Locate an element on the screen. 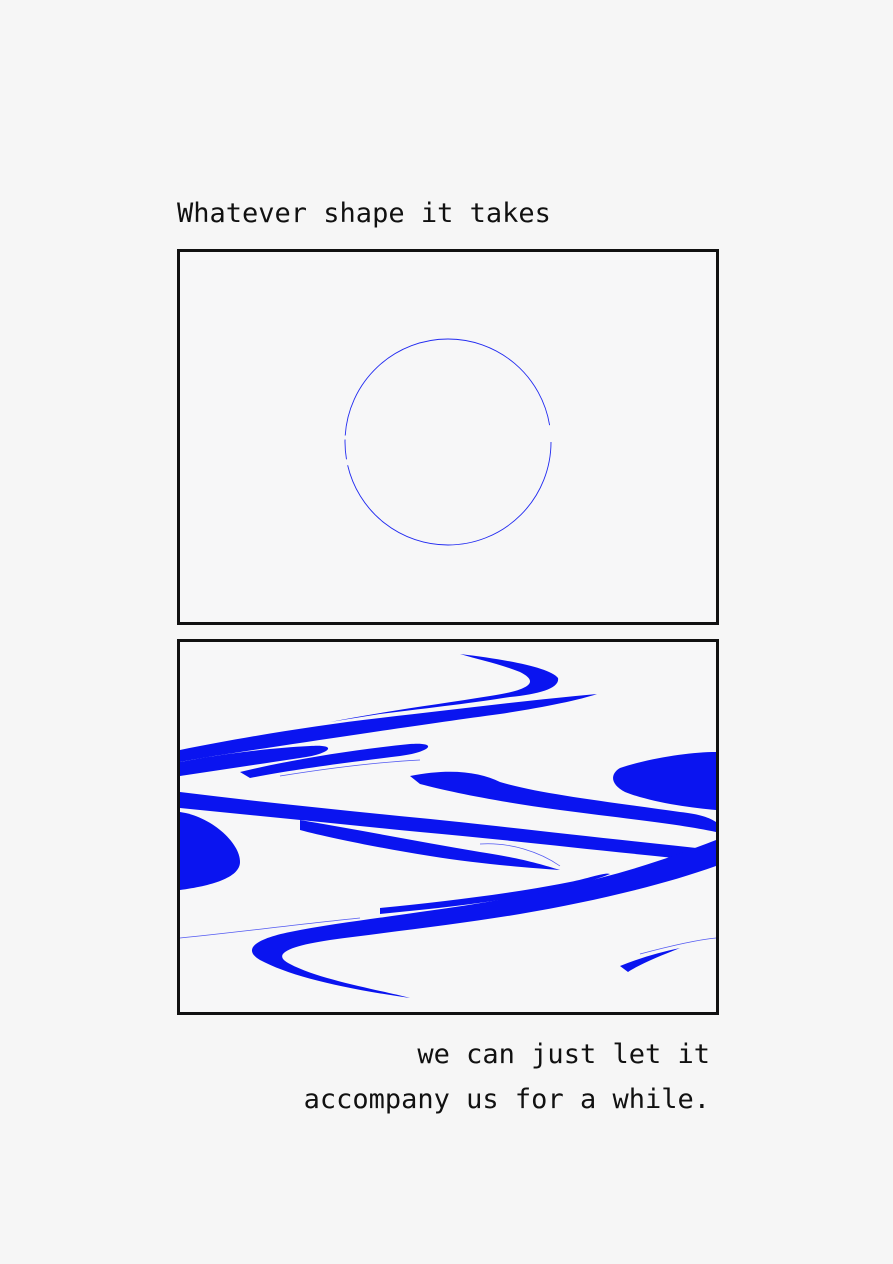  thin-circle is located at coordinates (448, 442).